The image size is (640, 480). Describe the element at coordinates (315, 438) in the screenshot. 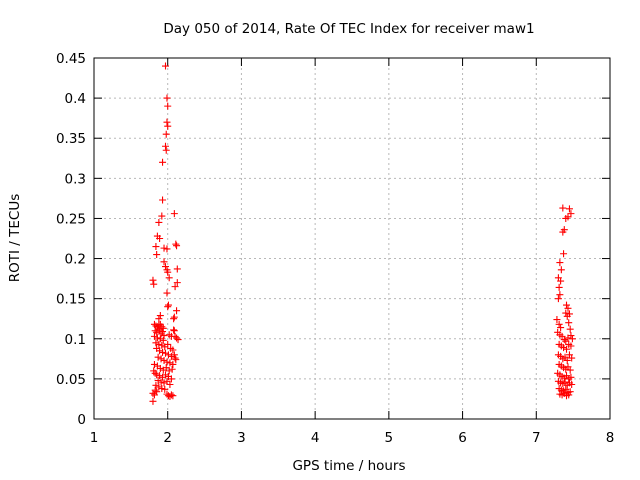

I see `x-tick-label: 4` at that location.